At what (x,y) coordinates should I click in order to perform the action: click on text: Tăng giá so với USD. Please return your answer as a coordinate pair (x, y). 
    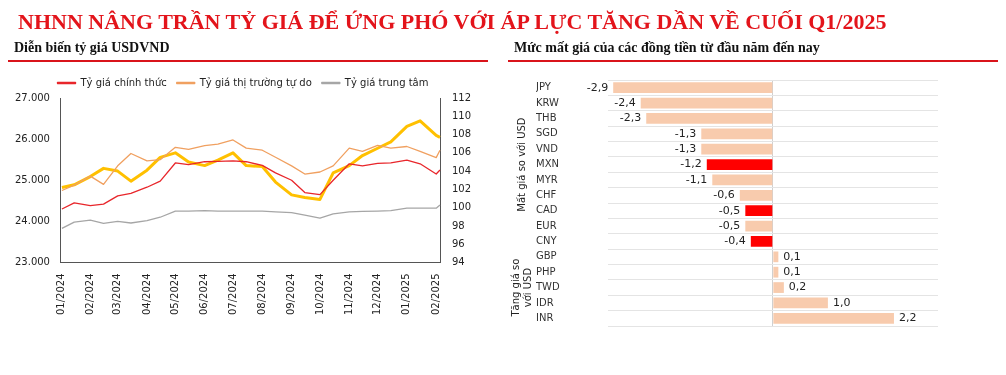
    Looking at the image, I should click on (521, 288).